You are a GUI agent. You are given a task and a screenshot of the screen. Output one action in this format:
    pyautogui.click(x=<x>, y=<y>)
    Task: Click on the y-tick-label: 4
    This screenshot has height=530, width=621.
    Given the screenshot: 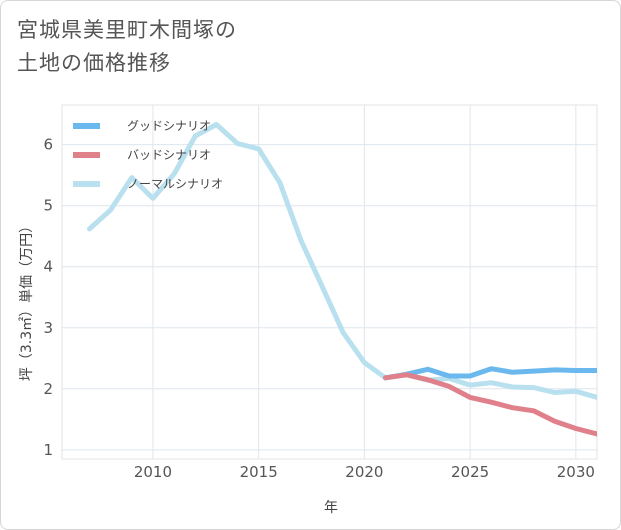 What is the action you would take?
    pyautogui.click(x=48, y=267)
    